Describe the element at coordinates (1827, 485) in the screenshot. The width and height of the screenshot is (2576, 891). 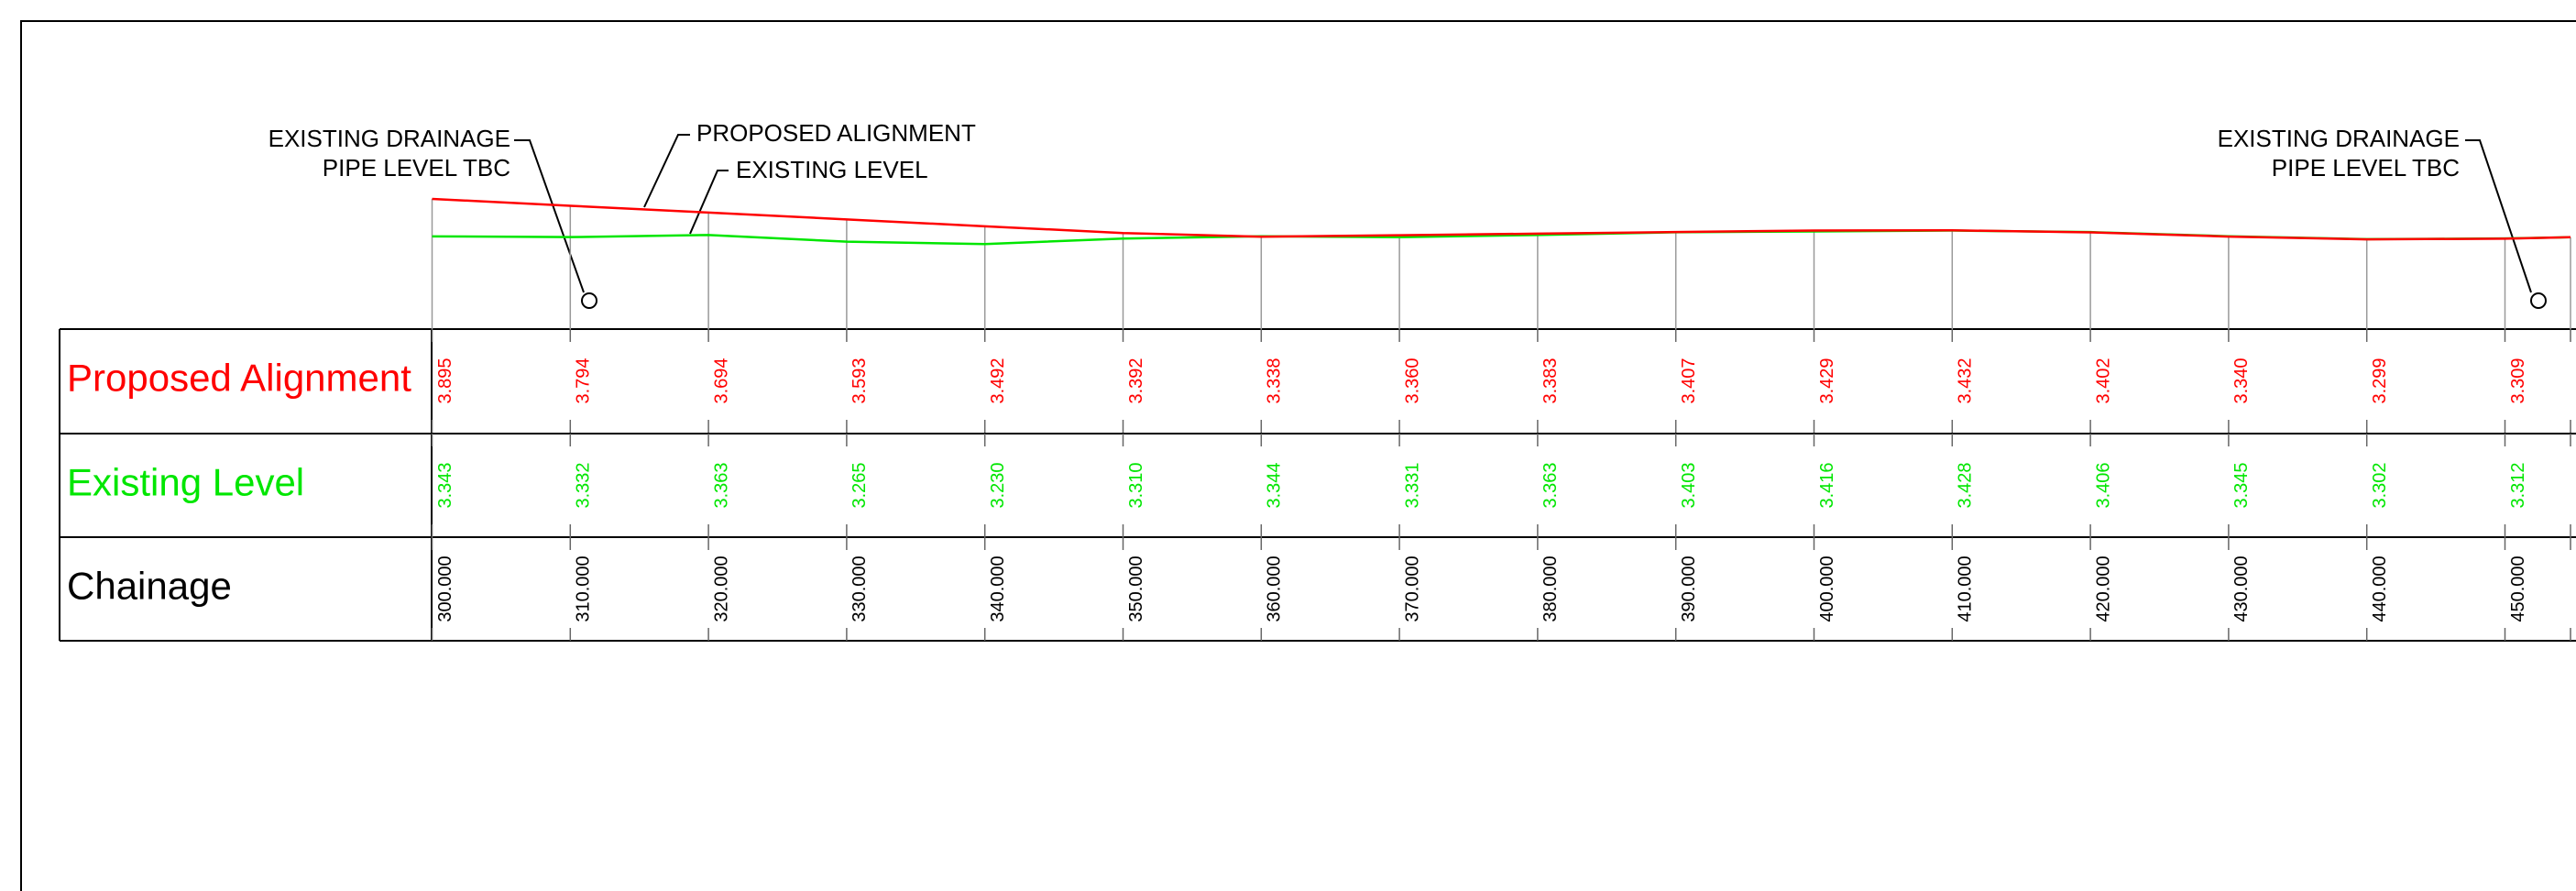
I see `cell-value: 3.416` at that location.